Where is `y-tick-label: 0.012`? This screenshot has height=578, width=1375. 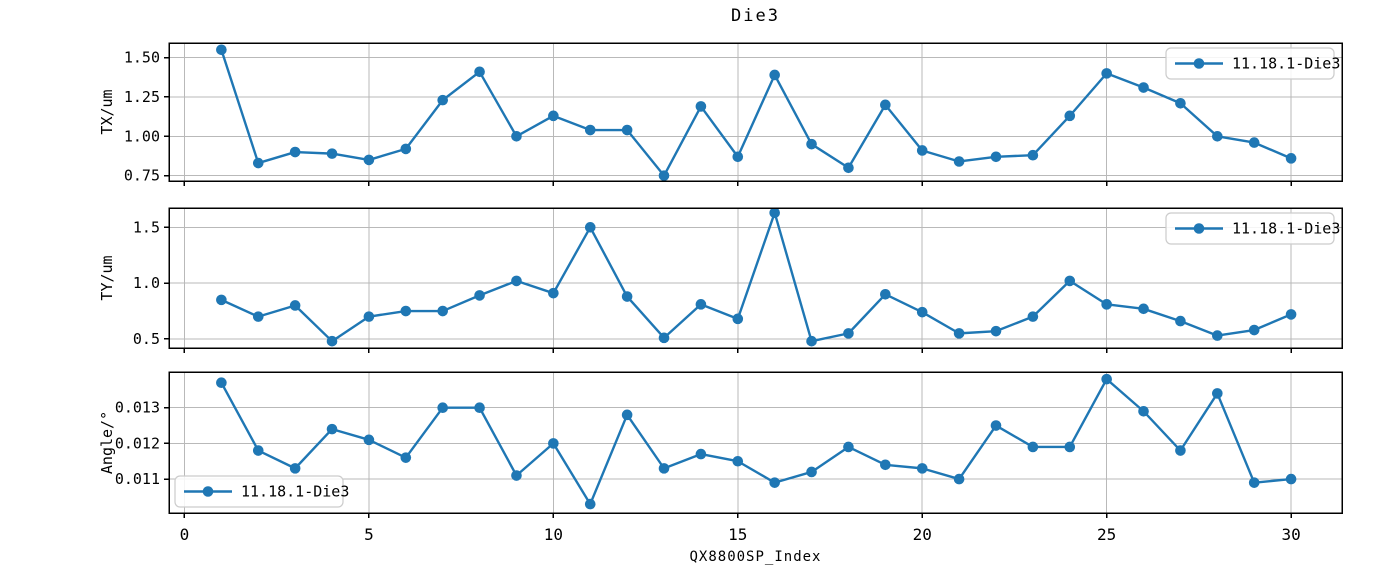 y-tick-label: 0.012 is located at coordinates (137, 443).